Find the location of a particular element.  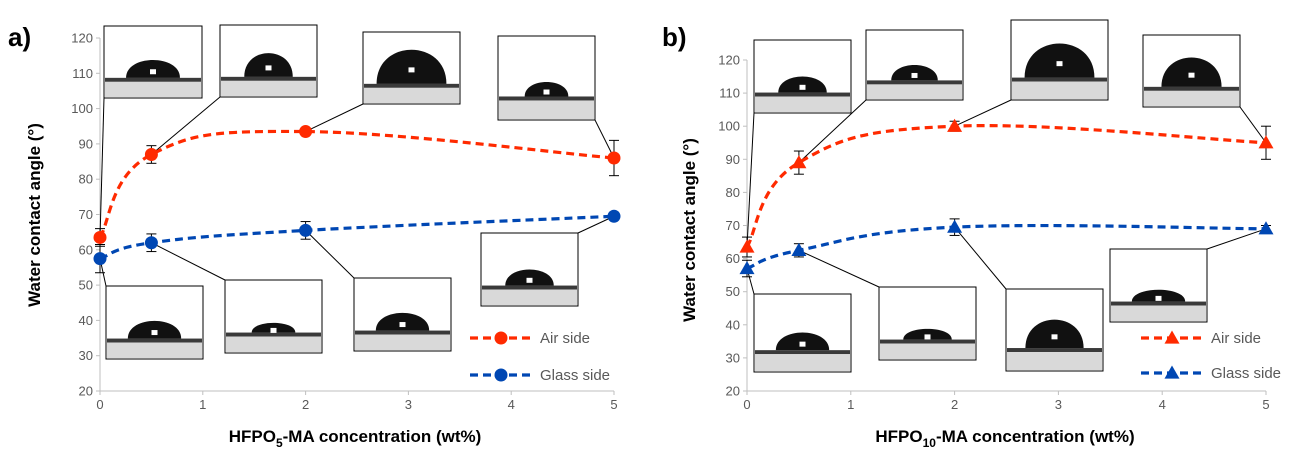

x-axis-title: HFPO10-MA concentration (wt%) is located at coordinates (1004, 438).